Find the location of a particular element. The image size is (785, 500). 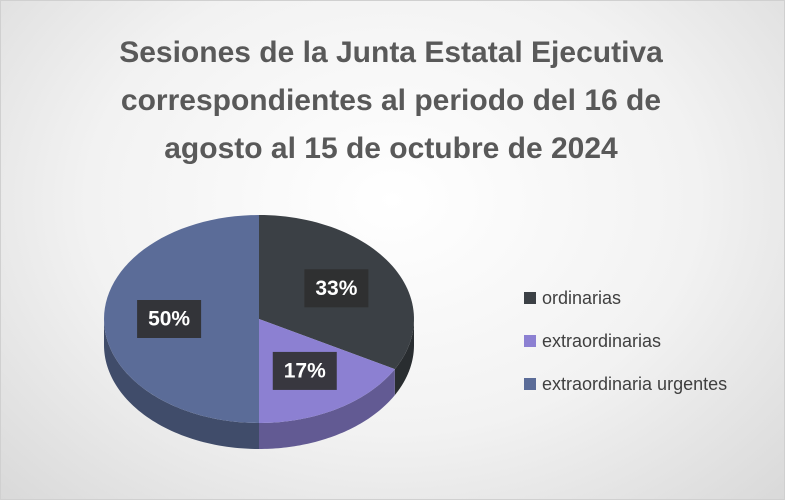

data-label: 33% is located at coordinates (336, 288).